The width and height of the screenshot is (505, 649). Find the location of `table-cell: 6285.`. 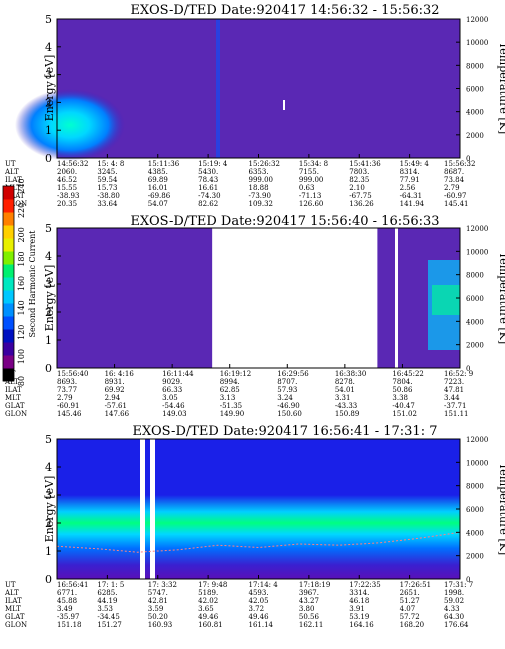

table-cell: 6285. is located at coordinates (107, 593).